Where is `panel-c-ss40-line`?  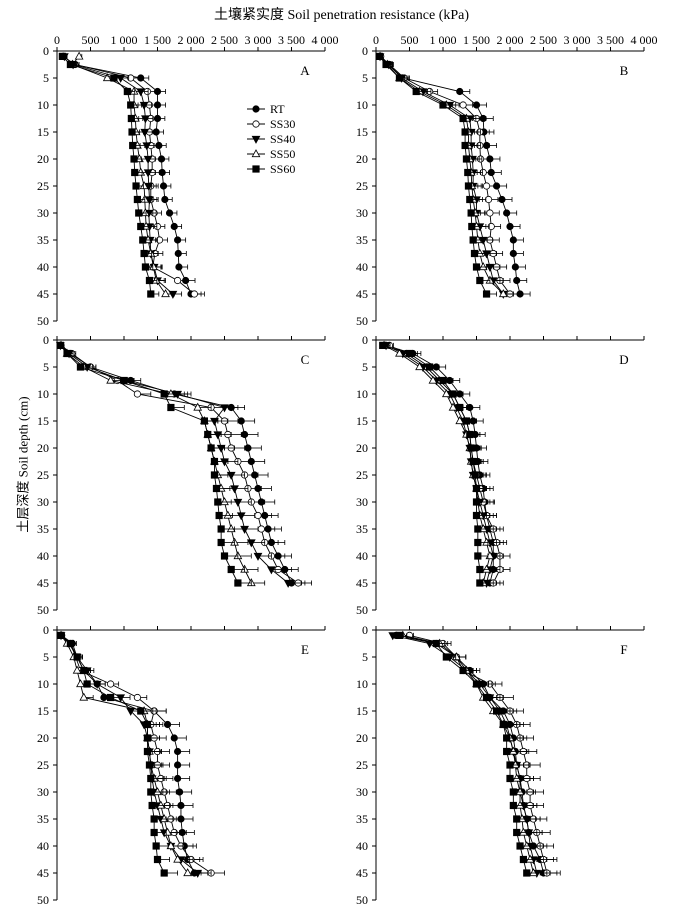
panel-c-ss40-line is located at coordinates (174, 464).